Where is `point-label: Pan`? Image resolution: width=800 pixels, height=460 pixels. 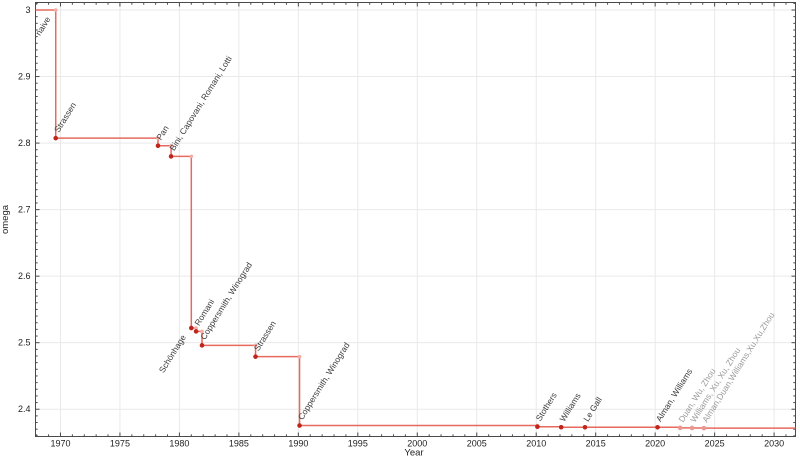
point-label: Pan is located at coordinates (162, 132).